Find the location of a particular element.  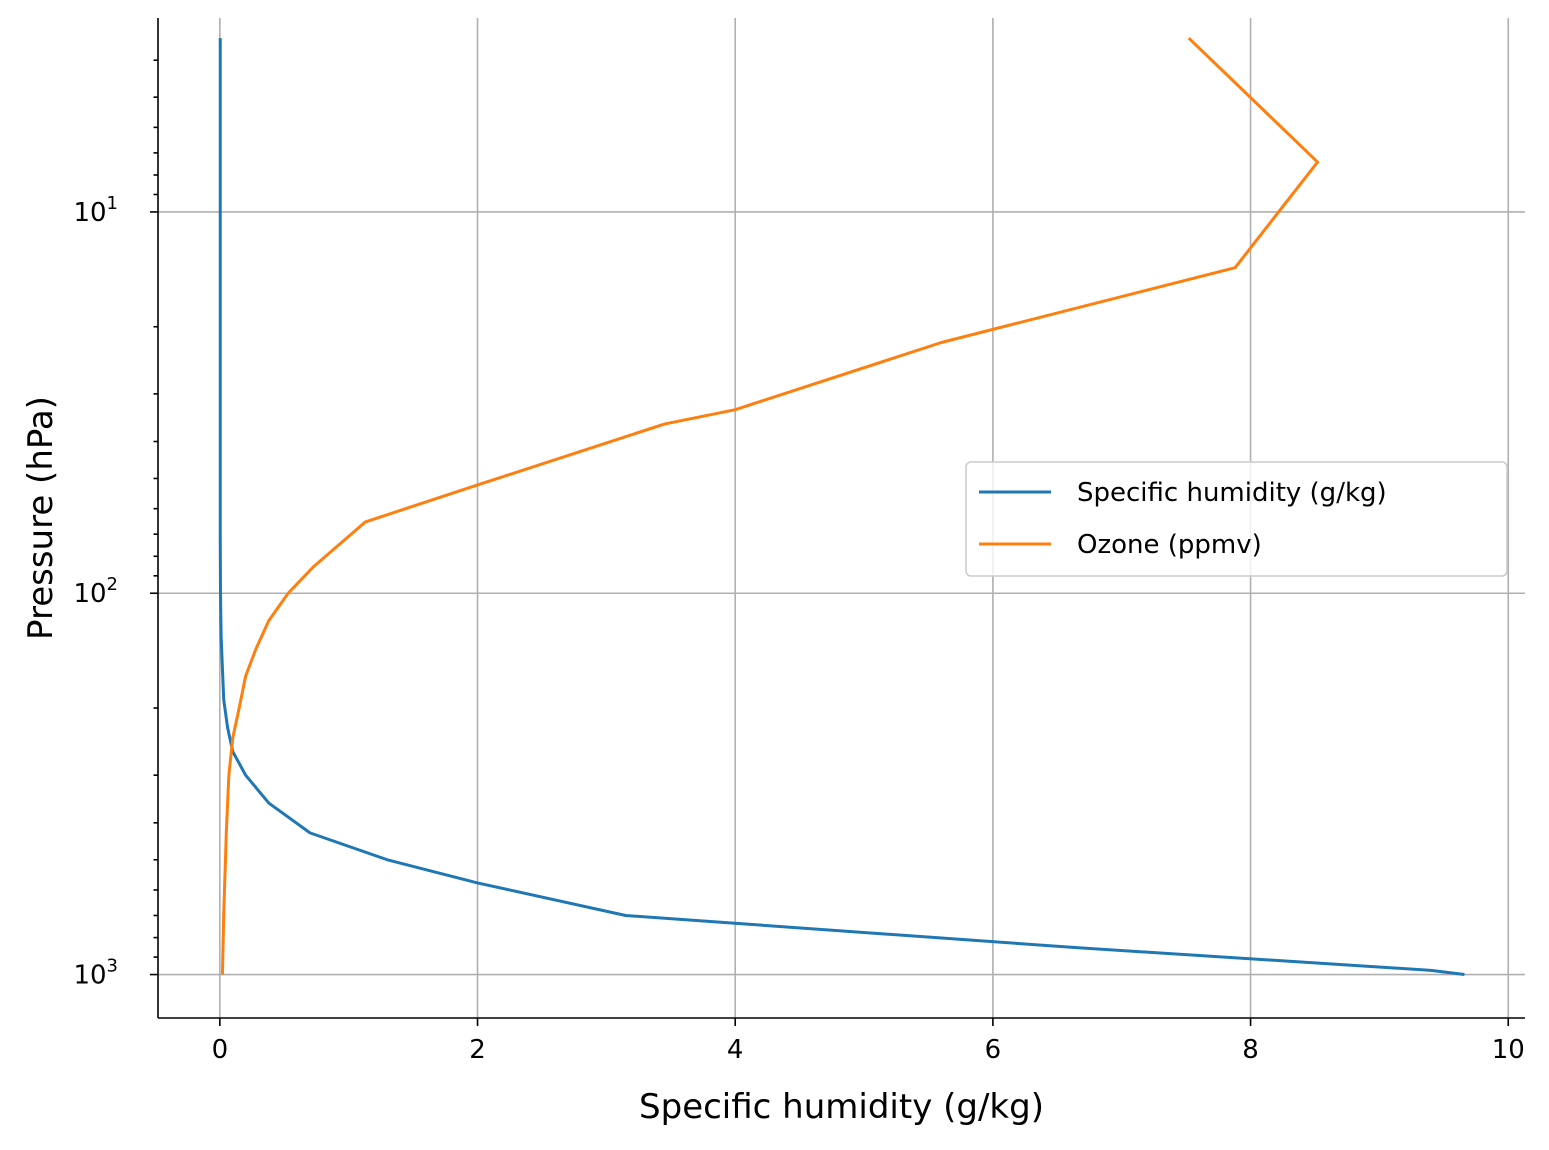

legend-label: Ozone (ppmv) is located at coordinates (1169, 545).